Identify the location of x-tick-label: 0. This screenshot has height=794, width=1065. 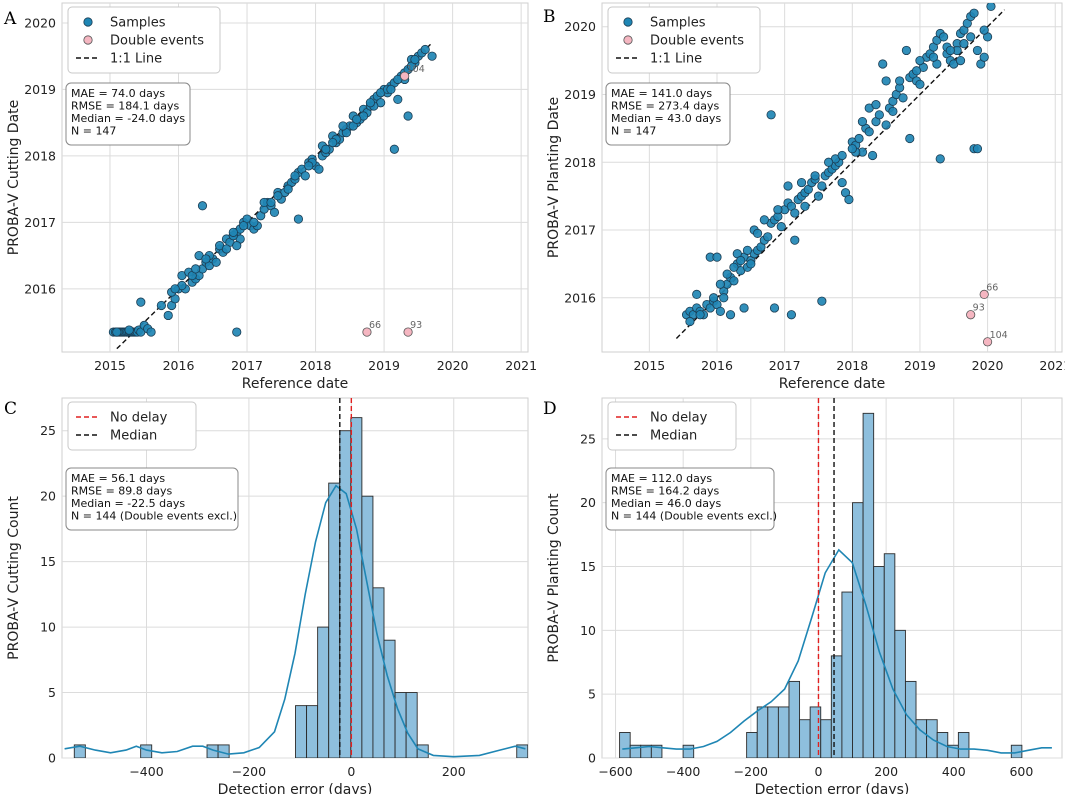
(818, 771).